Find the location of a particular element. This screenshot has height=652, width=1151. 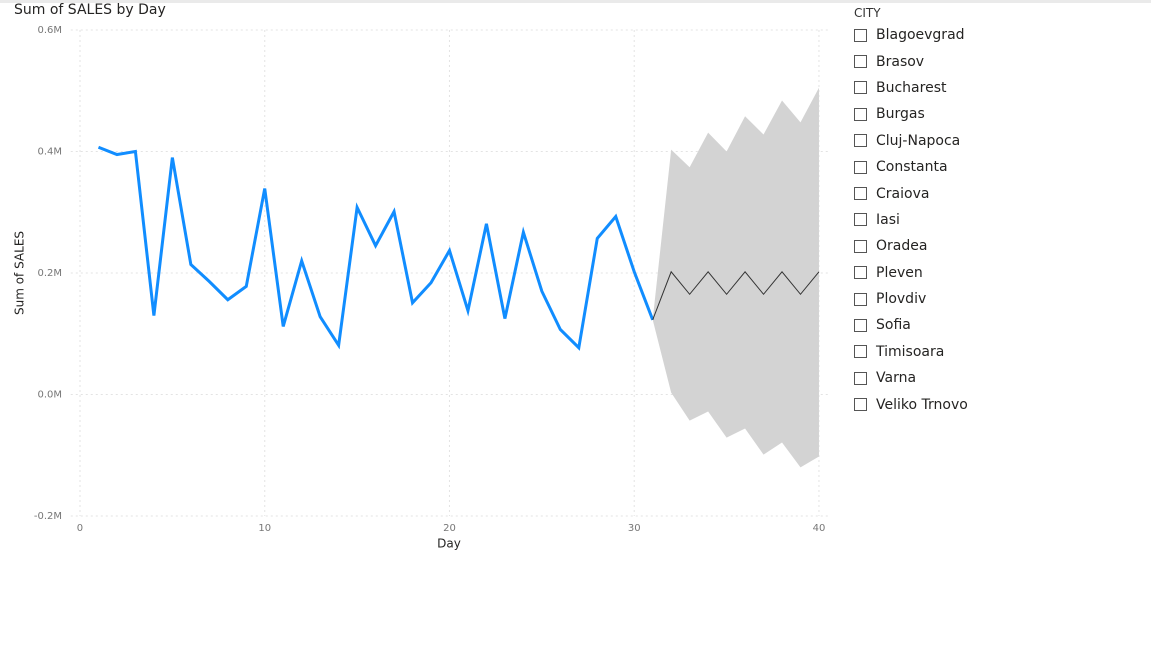

slicer-item: Iasi is located at coordinates (994, 220).